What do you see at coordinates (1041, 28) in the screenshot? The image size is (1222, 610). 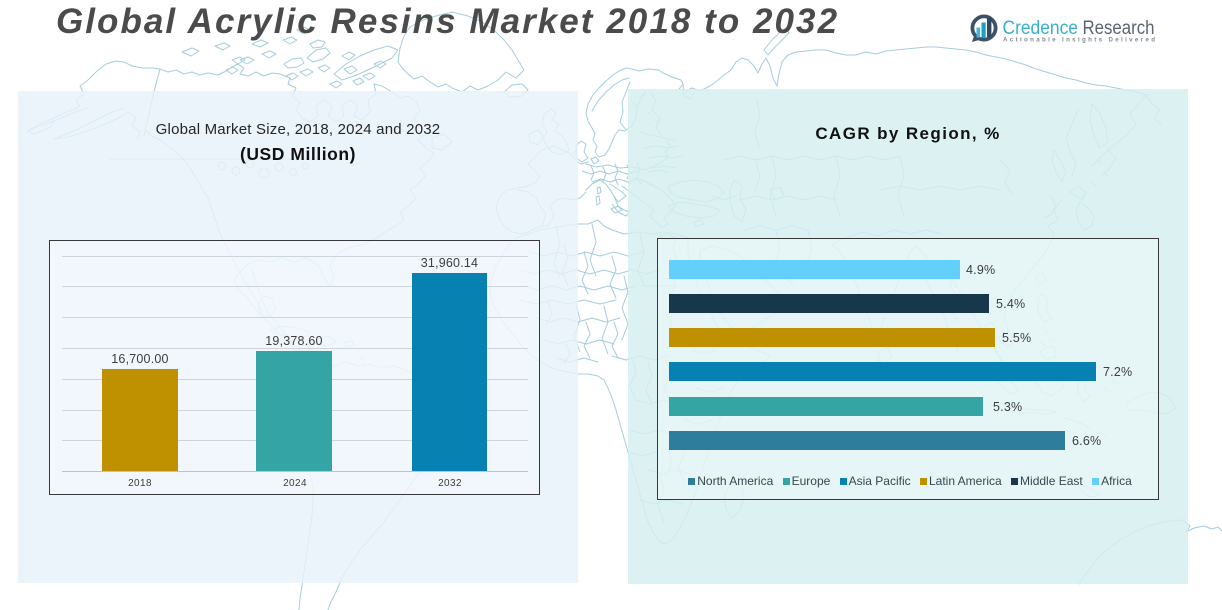 I see `svg-text: Credence` at bounding box center [1041, 28].